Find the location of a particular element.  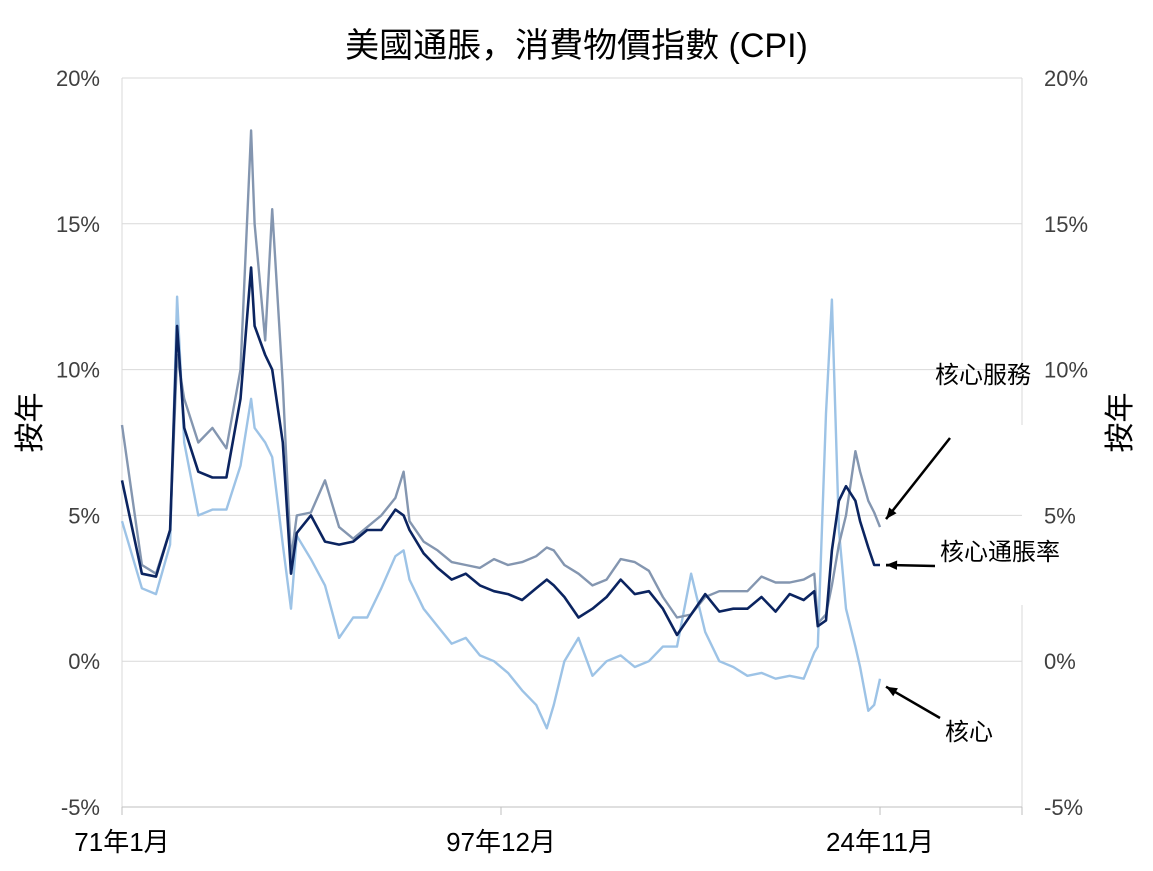

chart-title: 美國通脹，消費物價指數 (CPI) is located at coordinates (576, 46).